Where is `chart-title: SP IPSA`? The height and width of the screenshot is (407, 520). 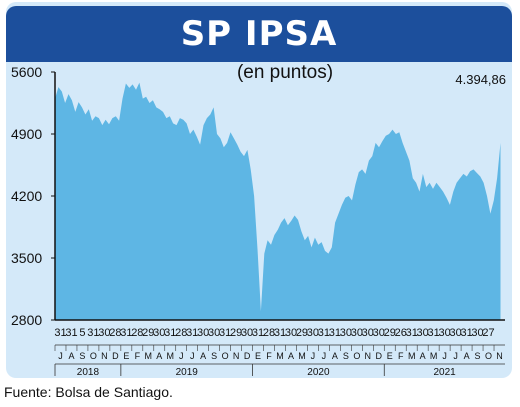 chart-title: SP IPSA is located at coordinates (259, 34).